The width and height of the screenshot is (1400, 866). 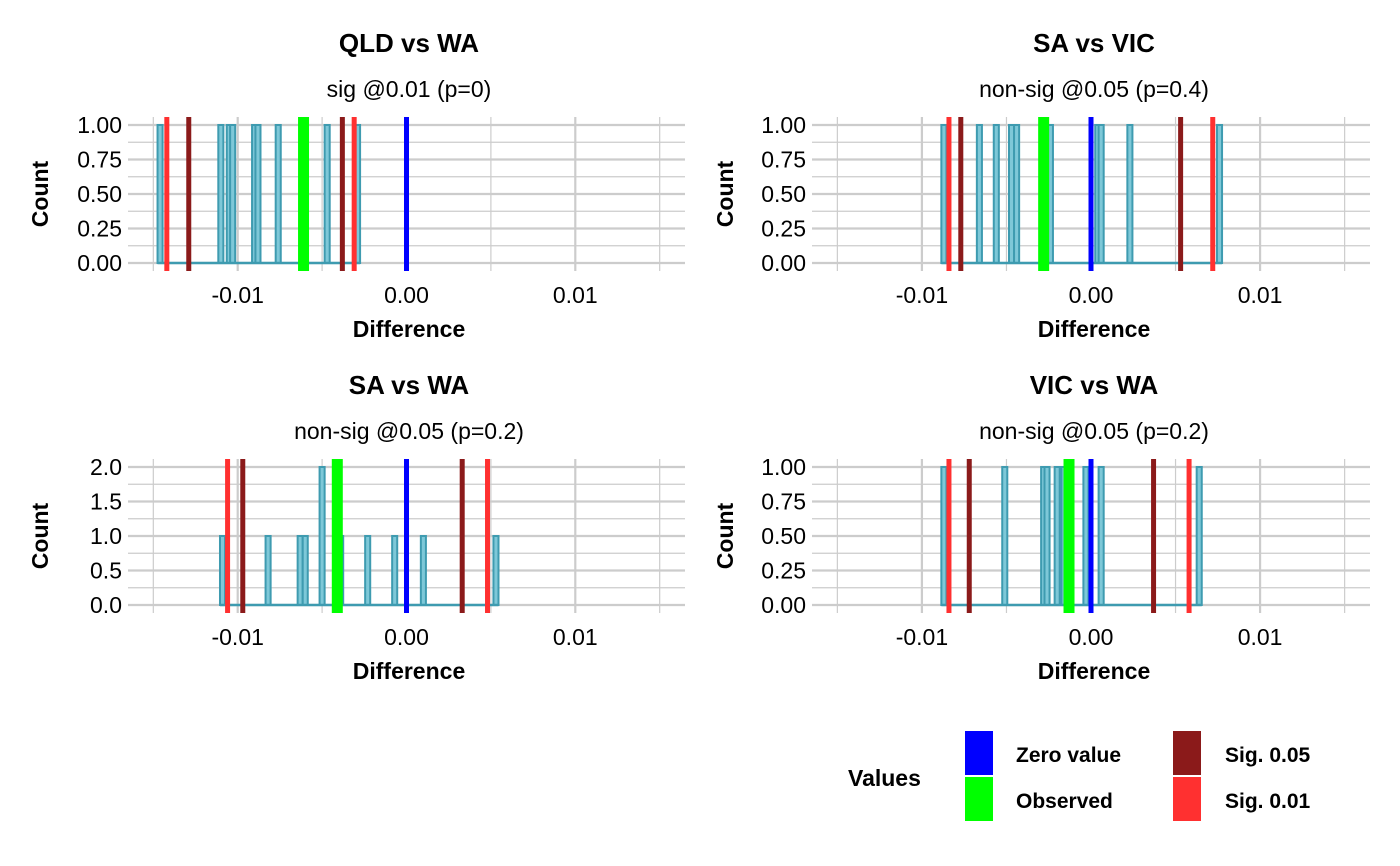 I want to click on y-tick-label: 2.0, so click(x=106, y=467).